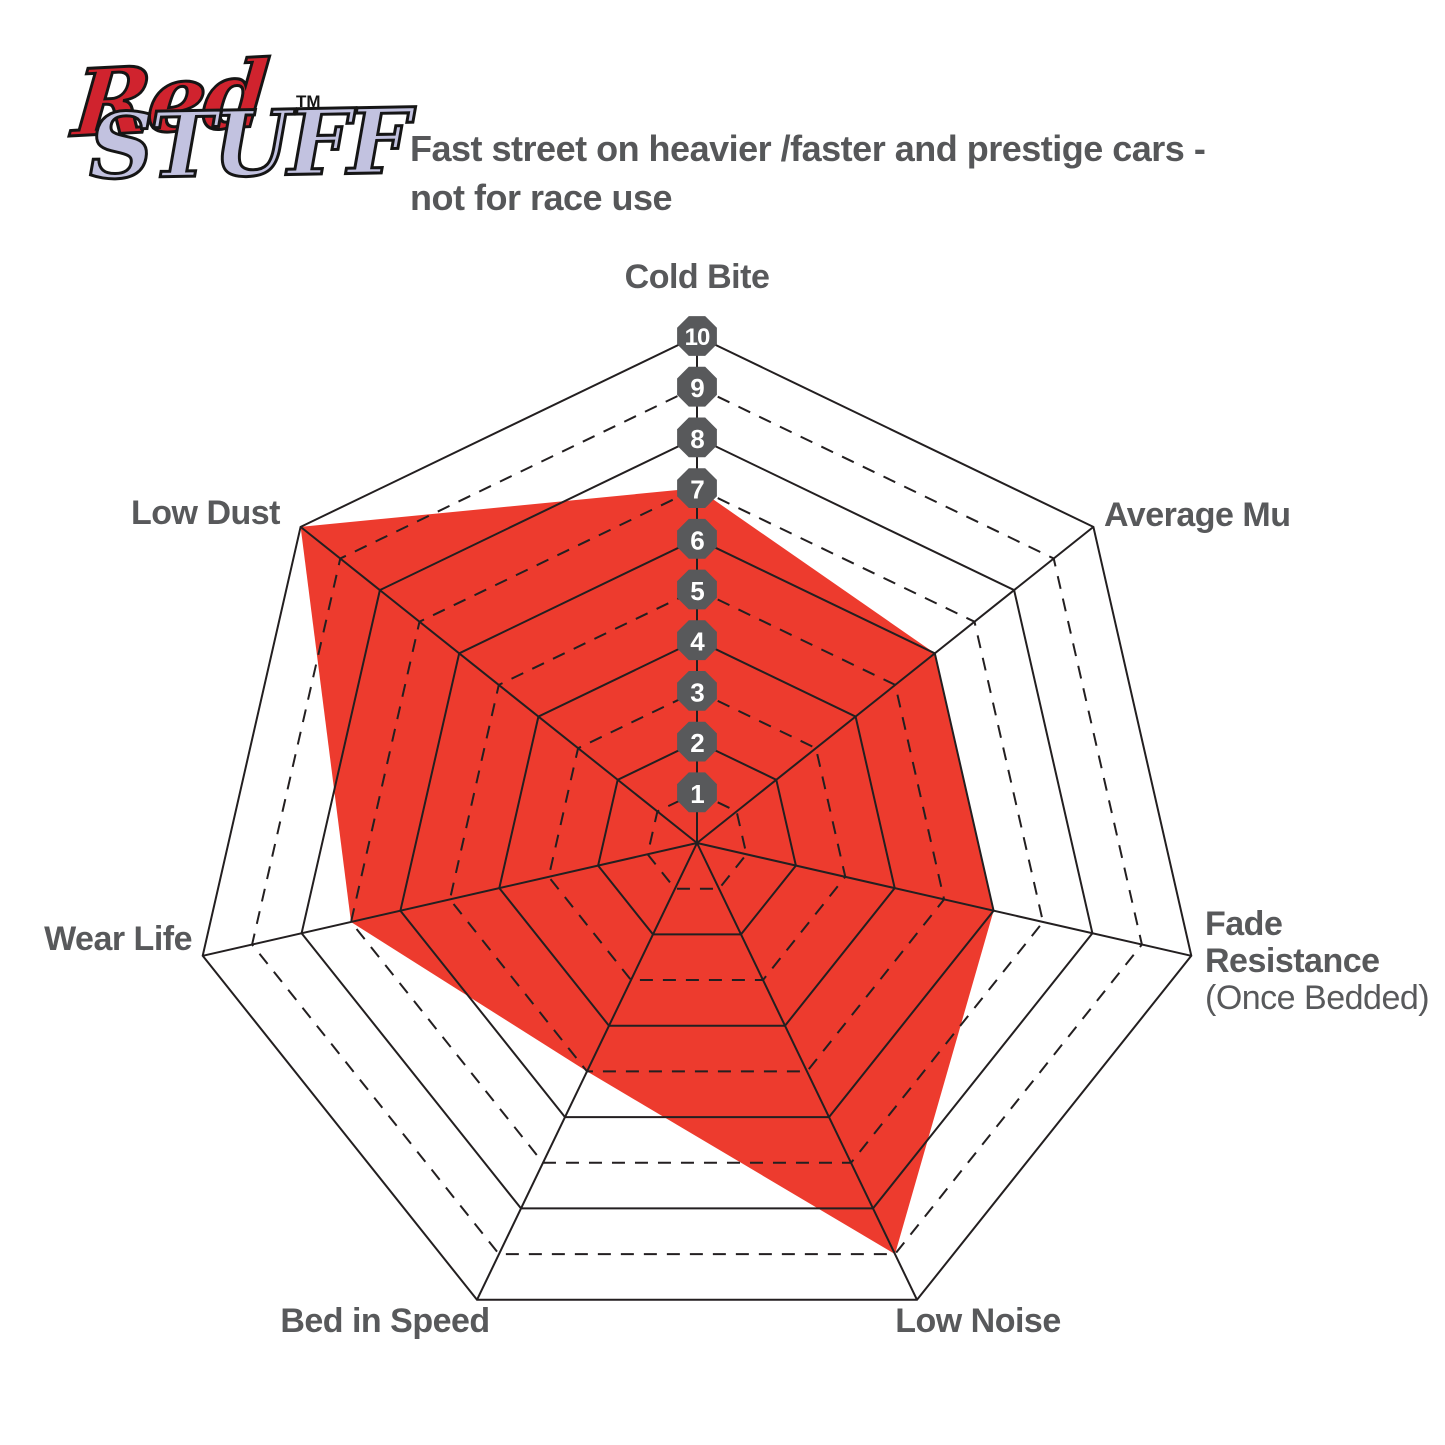 This screenshot has width=1445, height=1445. I want to click on fade-label-line1: Fade, so click(1244, 924).